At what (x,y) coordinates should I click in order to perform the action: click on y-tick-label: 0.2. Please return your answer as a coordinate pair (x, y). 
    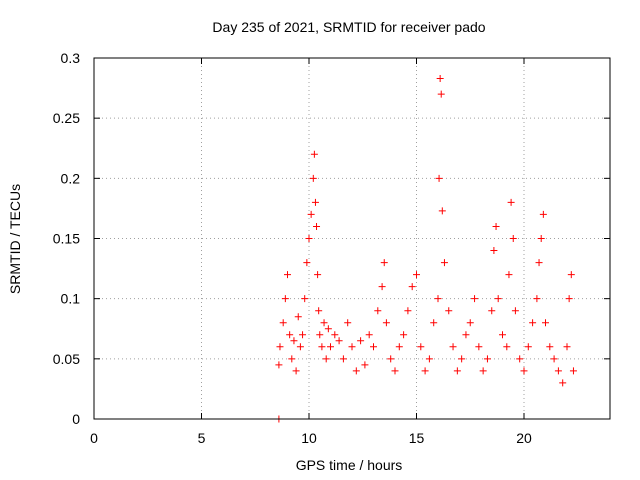
    Looking at the image, I should click on (71, 178).